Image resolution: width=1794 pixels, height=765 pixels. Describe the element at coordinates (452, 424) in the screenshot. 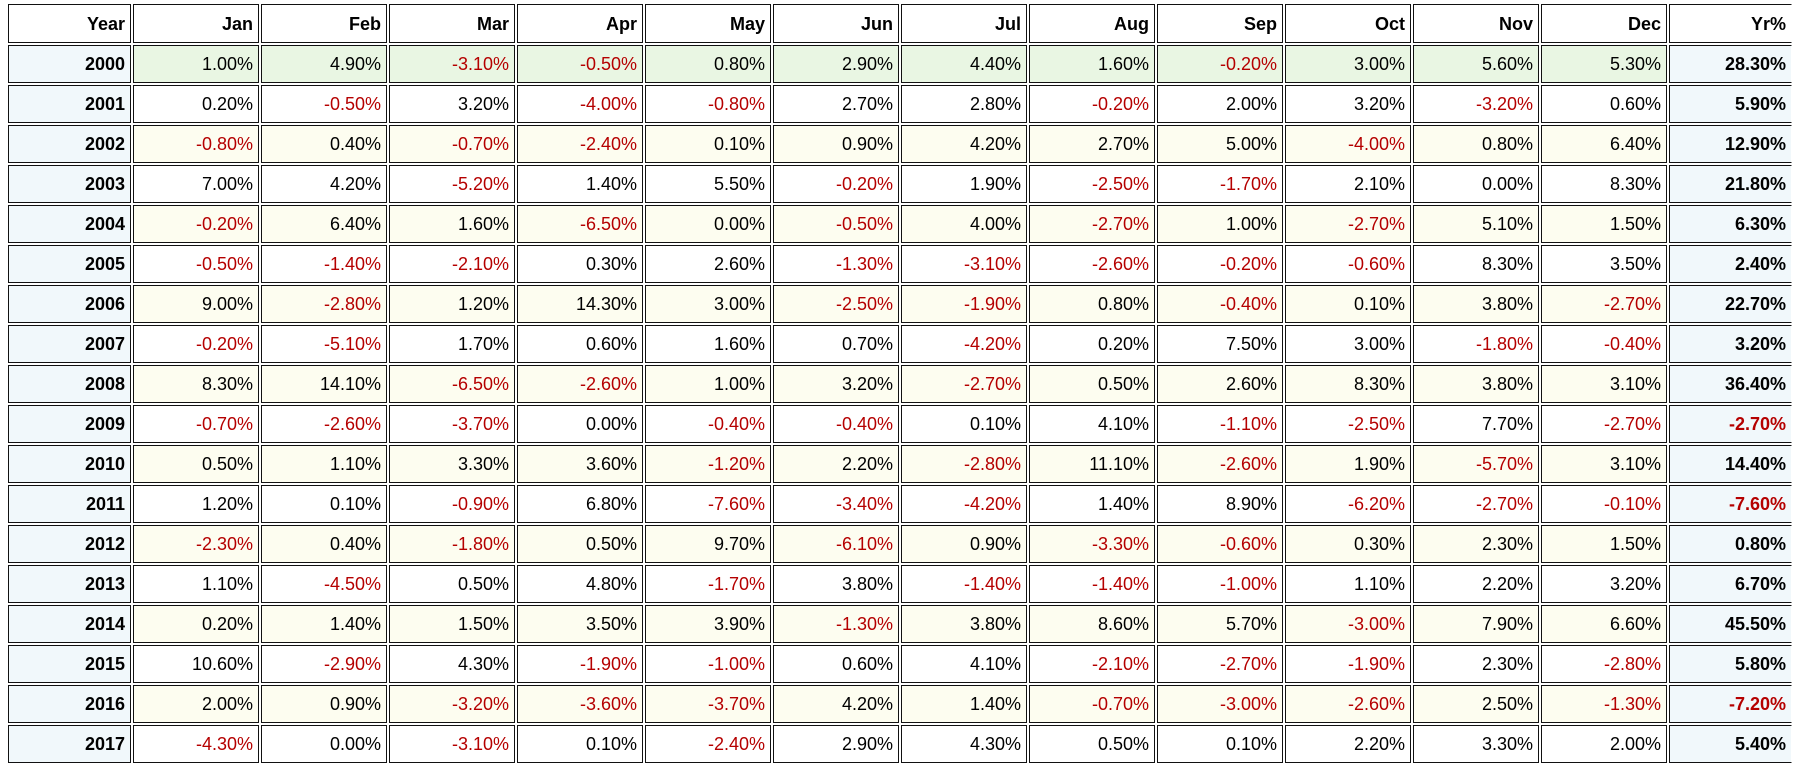

I see `monthly-return-cell: -3.70%` at that location.